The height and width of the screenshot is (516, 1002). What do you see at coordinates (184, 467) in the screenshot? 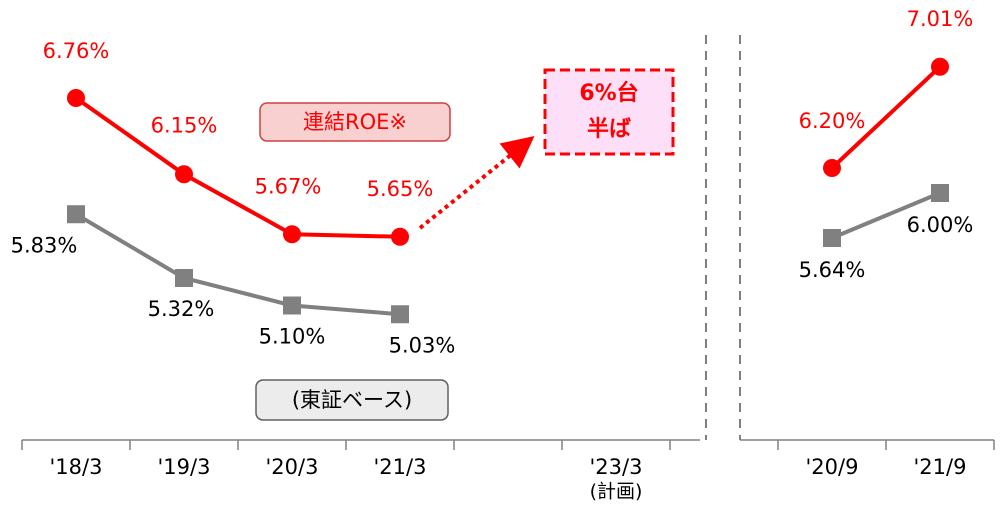
I see `x-tick-label: '19/3` at bounding box center [184, 467].